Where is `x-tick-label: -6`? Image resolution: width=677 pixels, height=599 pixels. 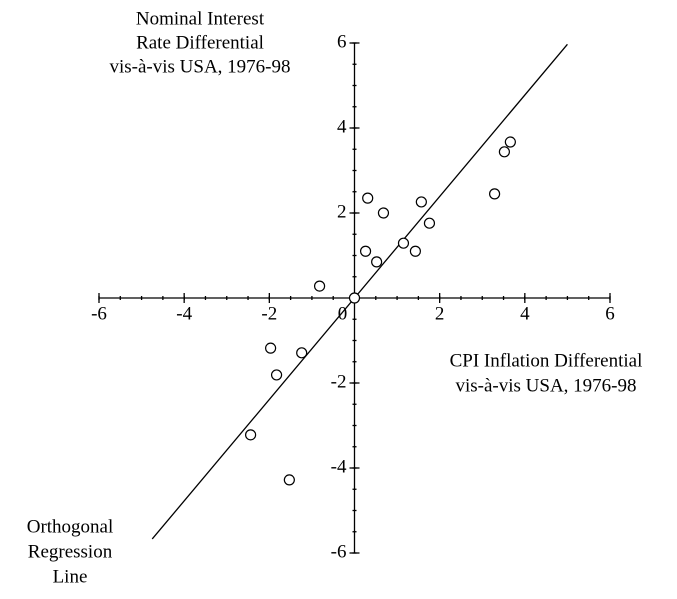
x-tick-label: -6 is located at coordinates (99, 313).